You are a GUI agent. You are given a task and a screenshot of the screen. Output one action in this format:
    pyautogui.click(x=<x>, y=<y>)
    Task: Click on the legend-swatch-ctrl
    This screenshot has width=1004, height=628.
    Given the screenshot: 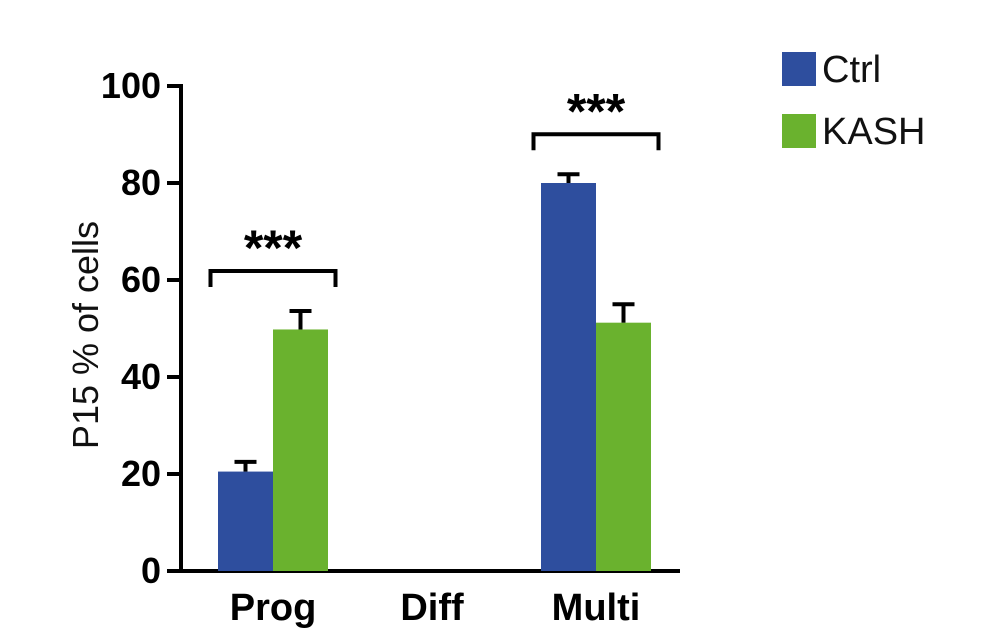 What is the action you would take?
    pyautogui.click(x=799, y=69)
    